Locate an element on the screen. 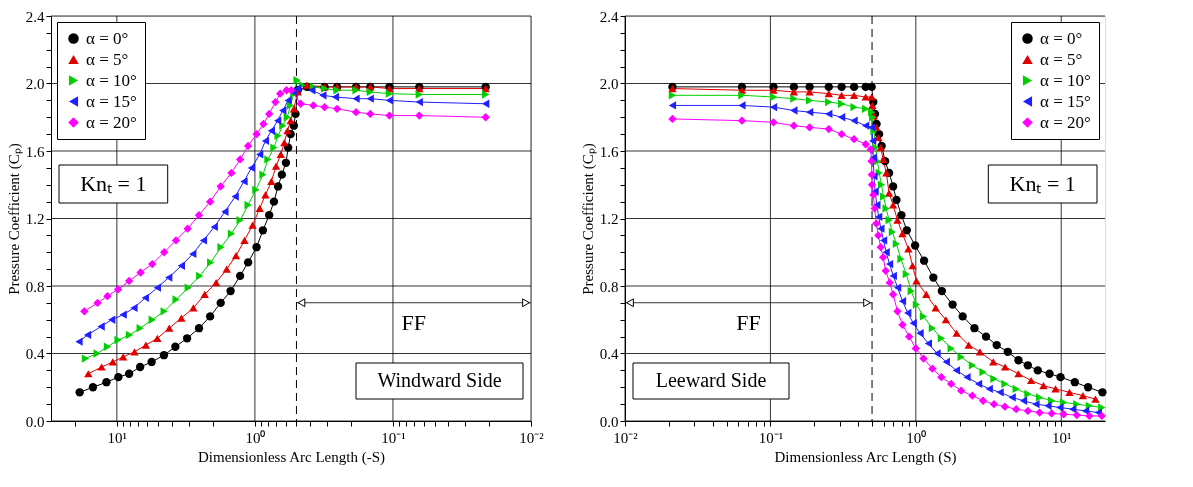  annotation: Leeward Side is located at coordinates (711, 380).